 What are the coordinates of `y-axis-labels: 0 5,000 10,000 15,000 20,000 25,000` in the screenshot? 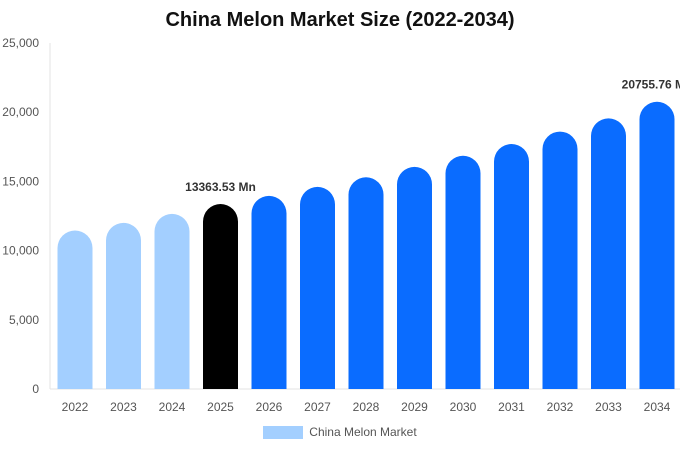 It's located at (20, 216).